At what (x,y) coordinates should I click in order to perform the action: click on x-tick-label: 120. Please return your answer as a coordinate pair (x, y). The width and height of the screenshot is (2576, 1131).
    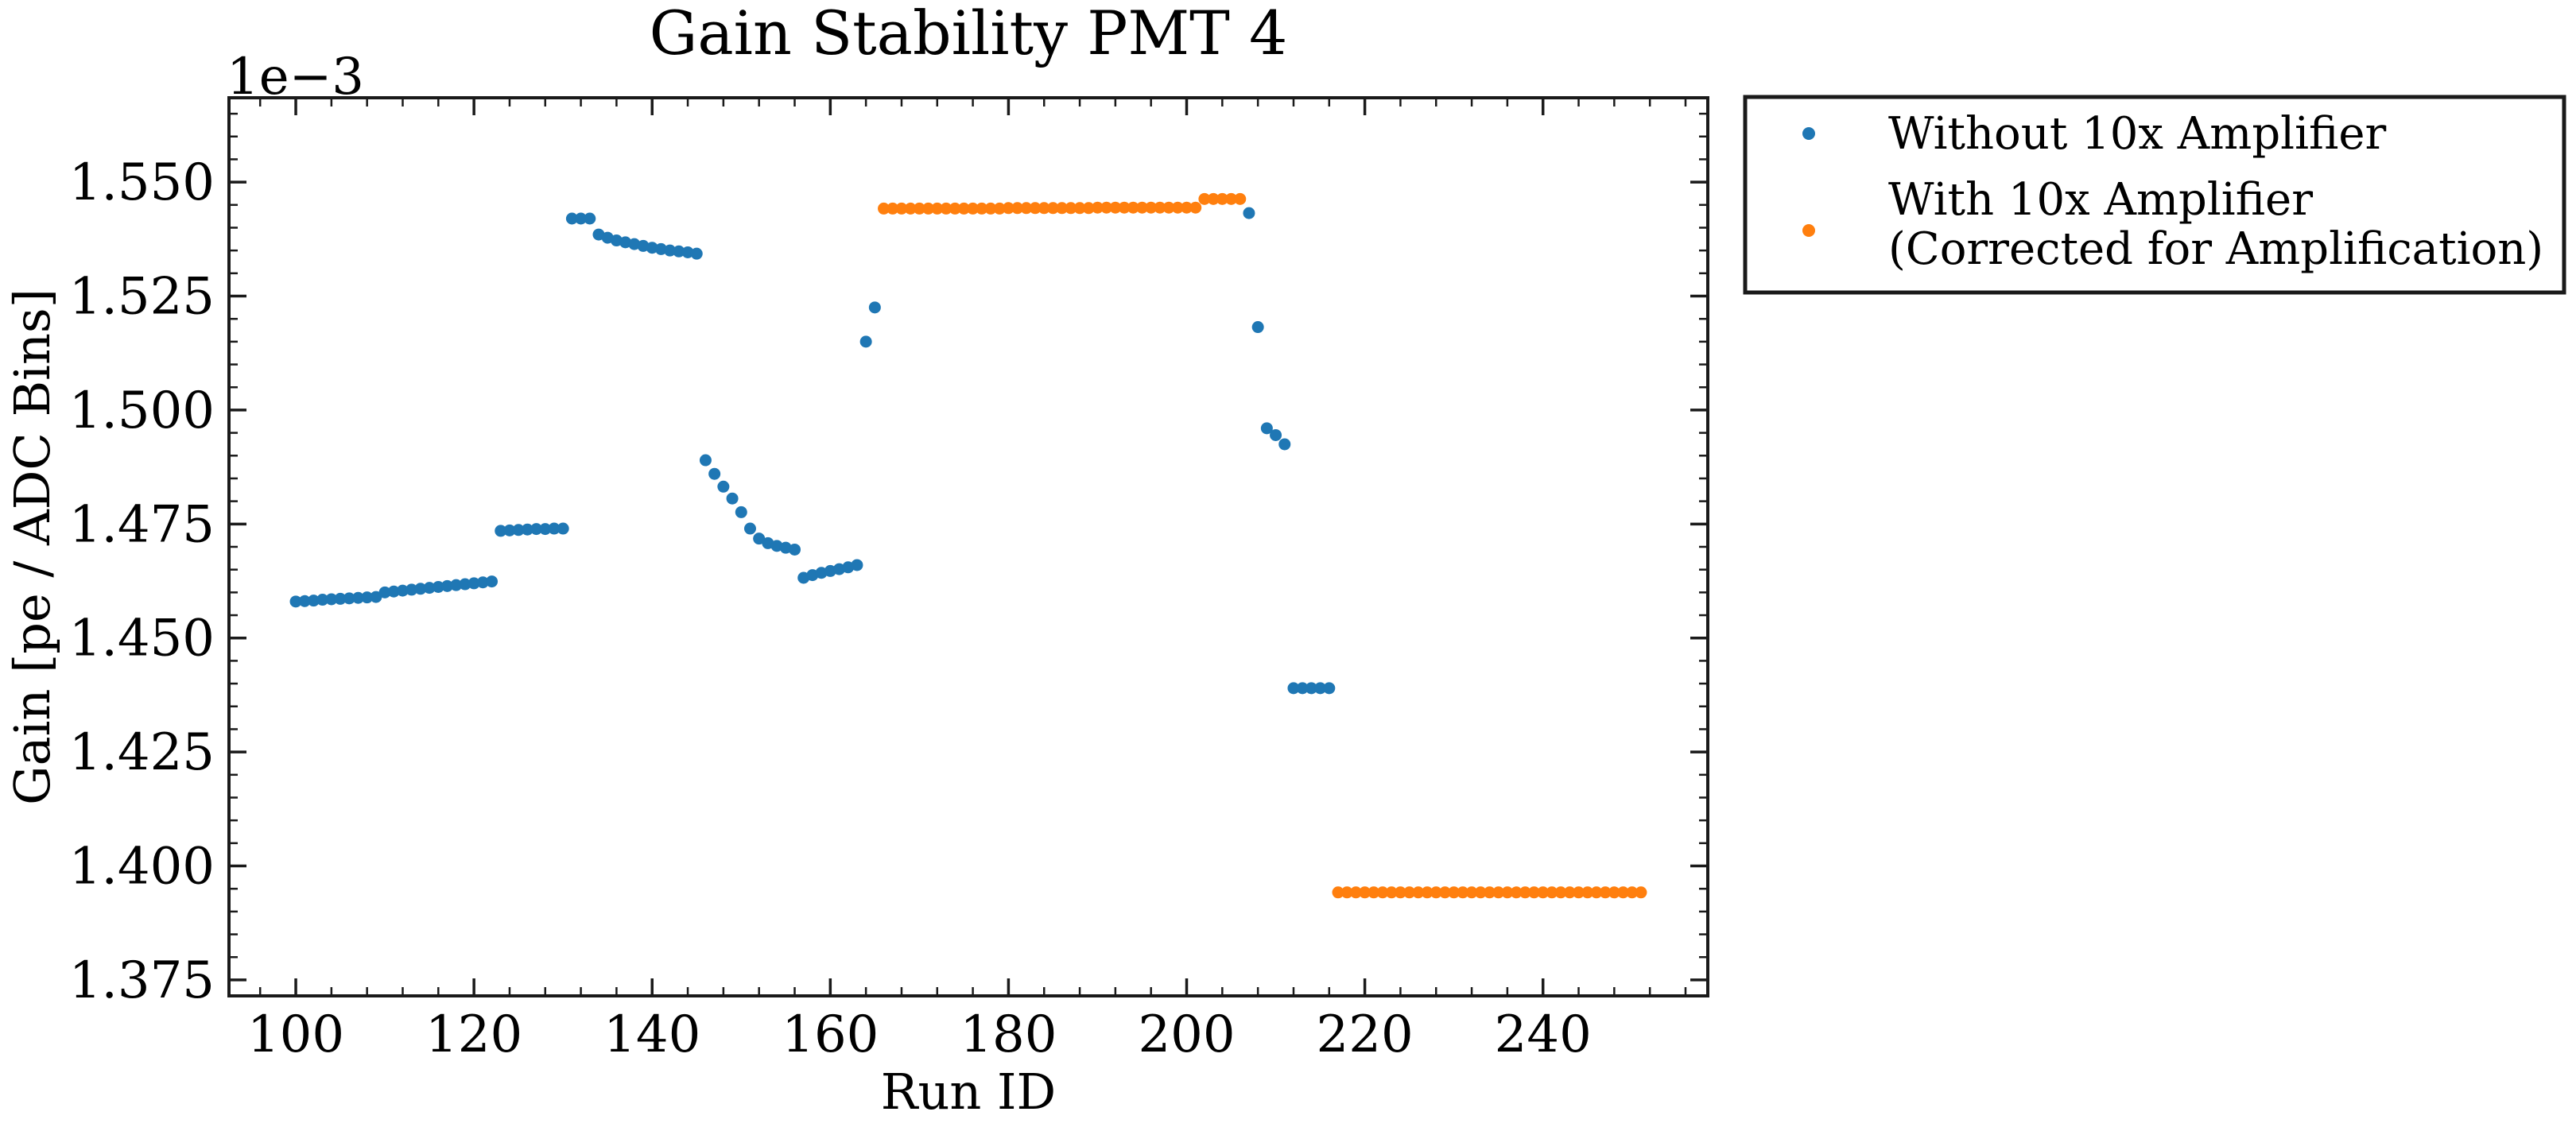
    Looking at the image, I should click on (474, 1034).